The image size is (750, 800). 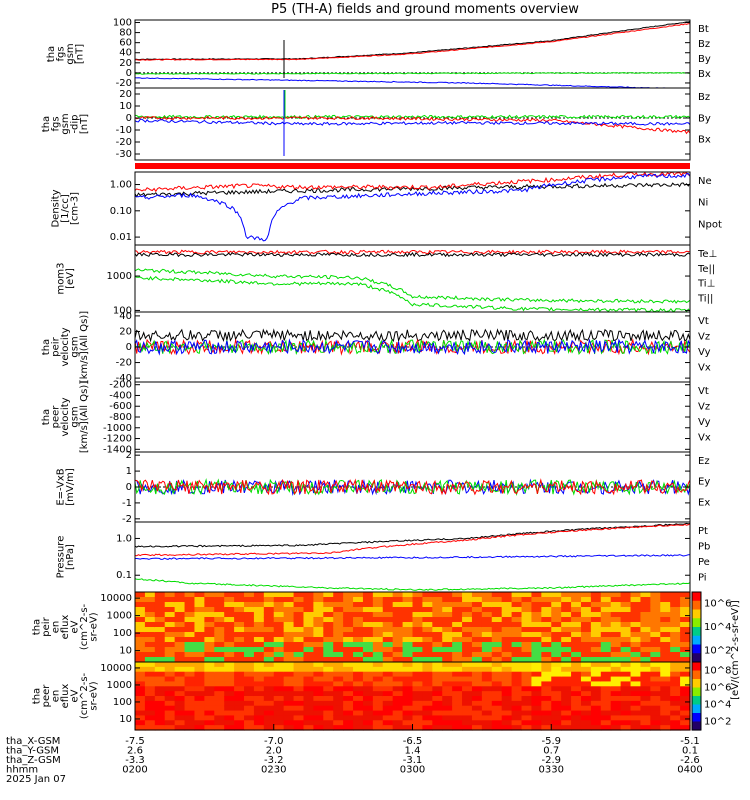 What do you see at coordinates (65, 208) in the screenshot?
I see `y-label-line: [1/cc]` at bounding box center [65, 208].